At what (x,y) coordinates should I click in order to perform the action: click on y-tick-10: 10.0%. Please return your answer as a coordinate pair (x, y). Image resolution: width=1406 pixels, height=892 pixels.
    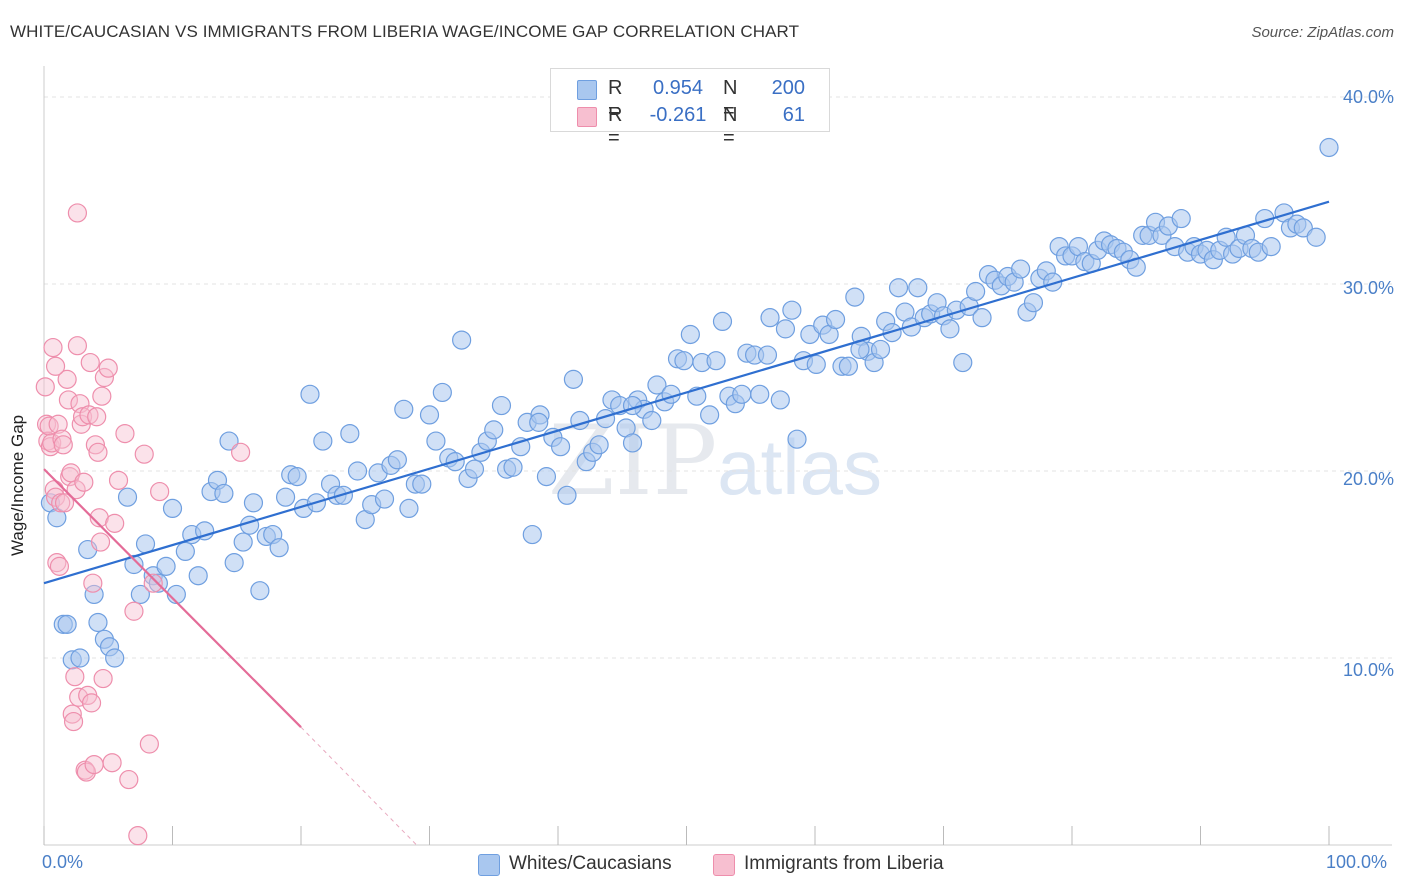
    Looking at the image, I should click on (1368, 670).